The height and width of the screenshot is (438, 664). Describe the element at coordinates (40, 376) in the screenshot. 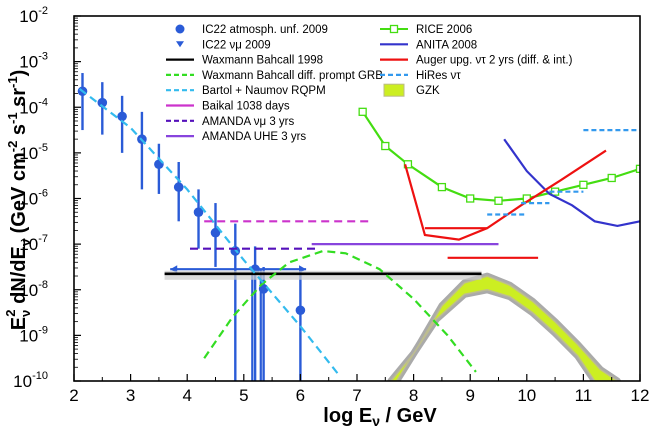

I see `y-tick-exponent: -10` at that location.